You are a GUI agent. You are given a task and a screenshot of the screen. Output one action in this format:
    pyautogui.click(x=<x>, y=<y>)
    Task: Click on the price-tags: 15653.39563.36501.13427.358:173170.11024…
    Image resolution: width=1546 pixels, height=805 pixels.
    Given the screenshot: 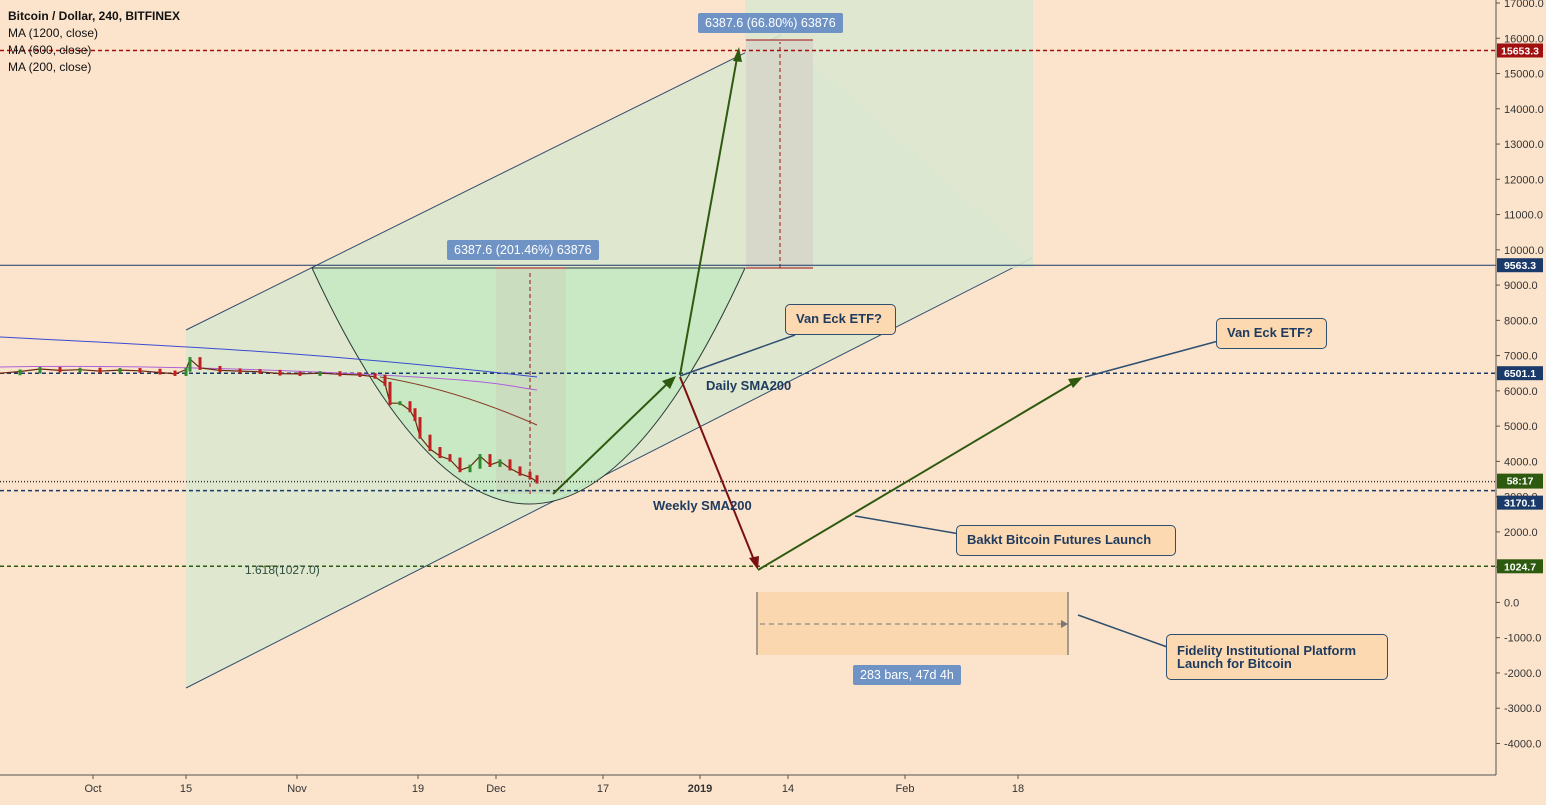 What is the action you would take?
    pyautogui.click(x=1520, y=308)
    